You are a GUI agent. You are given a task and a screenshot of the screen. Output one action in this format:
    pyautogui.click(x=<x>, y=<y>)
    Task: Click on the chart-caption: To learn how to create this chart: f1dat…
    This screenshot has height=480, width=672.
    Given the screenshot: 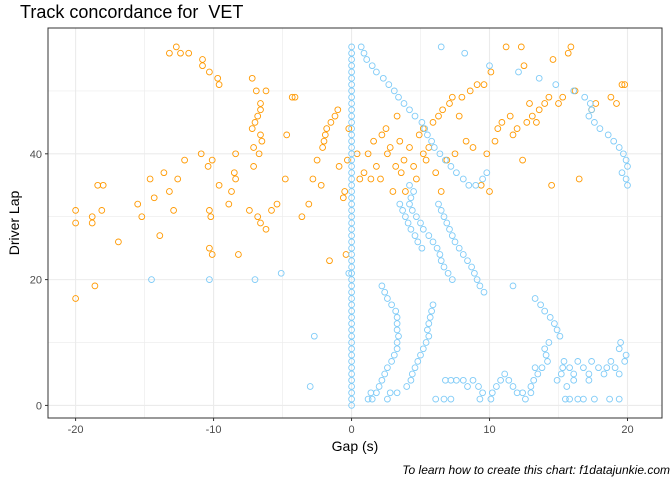 What is the action you would take?
    pyautogui.click(x=536, y=470)
    